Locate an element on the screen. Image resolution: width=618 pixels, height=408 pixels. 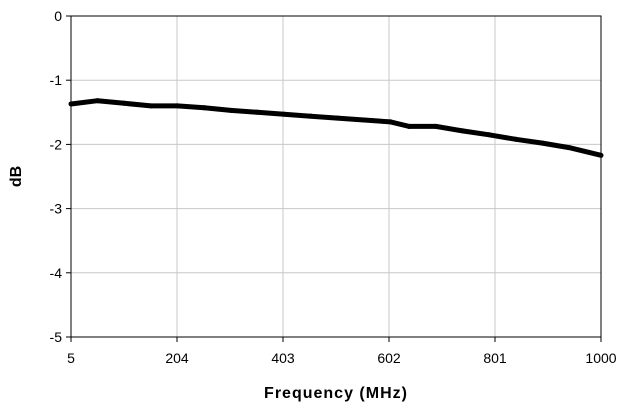
y-tick-label: -3 is located at coordinates (56, 209).